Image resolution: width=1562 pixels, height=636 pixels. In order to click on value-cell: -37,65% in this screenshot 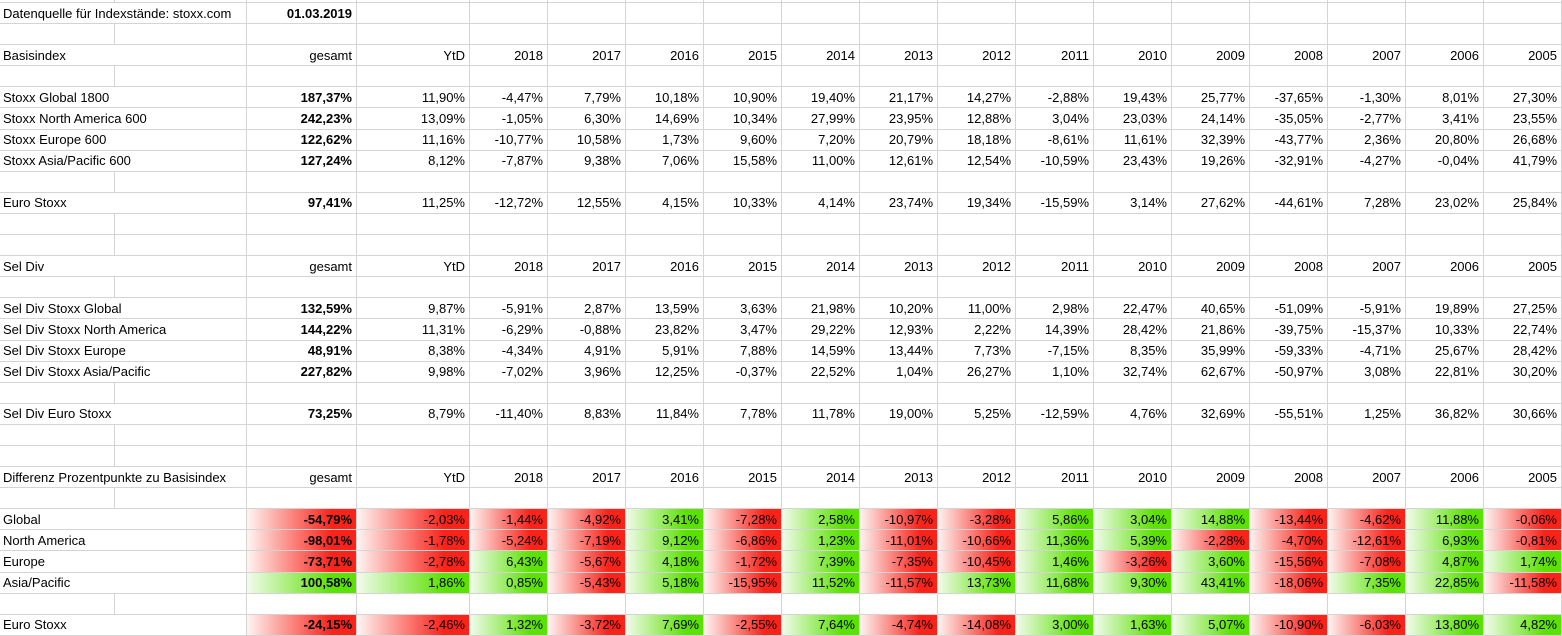, I will do `click(1289, 98)`.